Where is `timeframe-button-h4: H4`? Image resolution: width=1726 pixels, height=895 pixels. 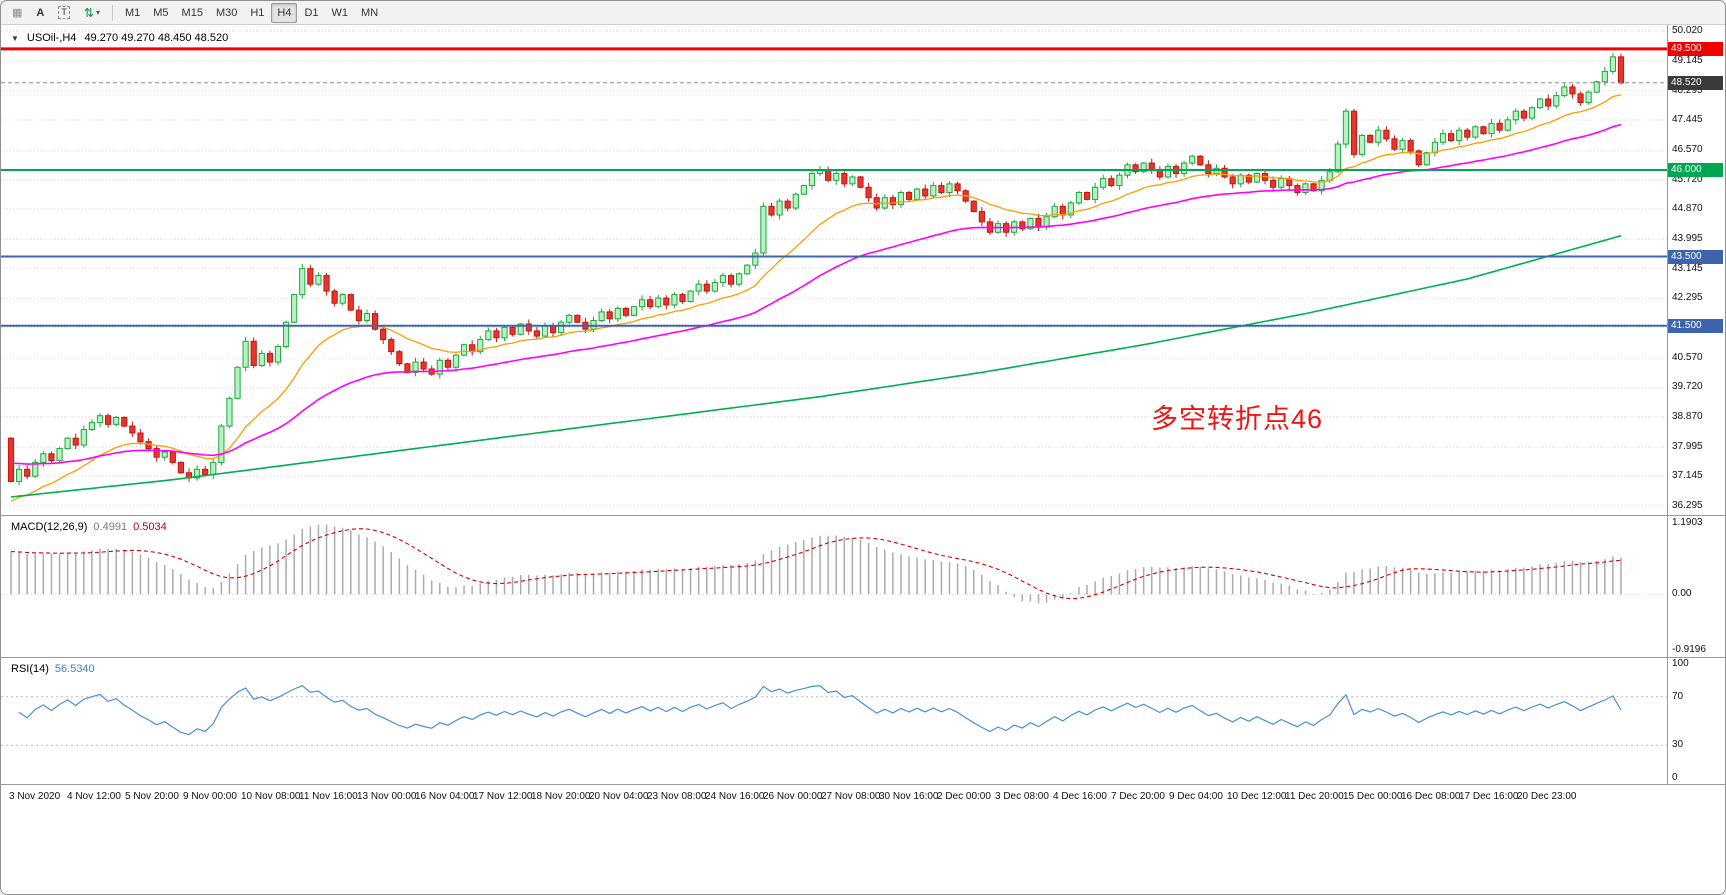
timeframe-button-h4: H4 is located at coordinates (284, 12).